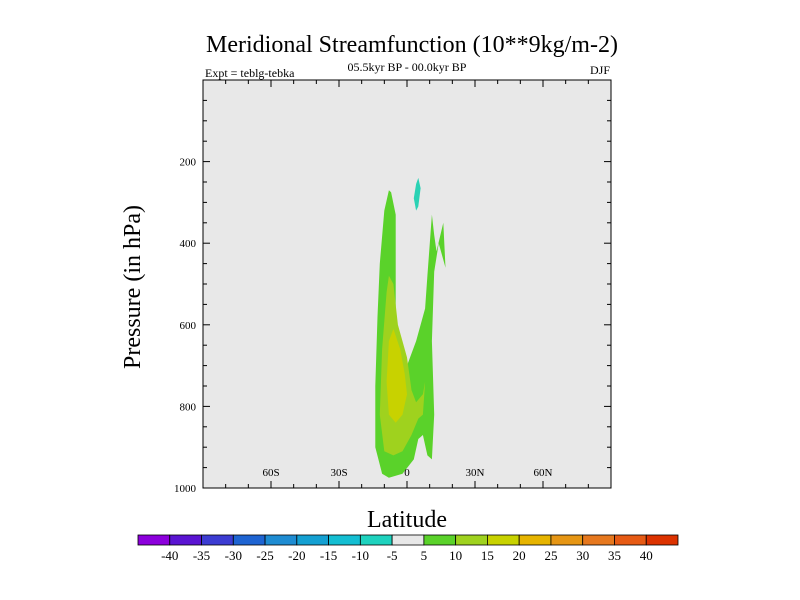  What do you see at coordinates (360, 555) in the screenshot?
I see `colorbar-label: -10` at bounding box center [360, 555].